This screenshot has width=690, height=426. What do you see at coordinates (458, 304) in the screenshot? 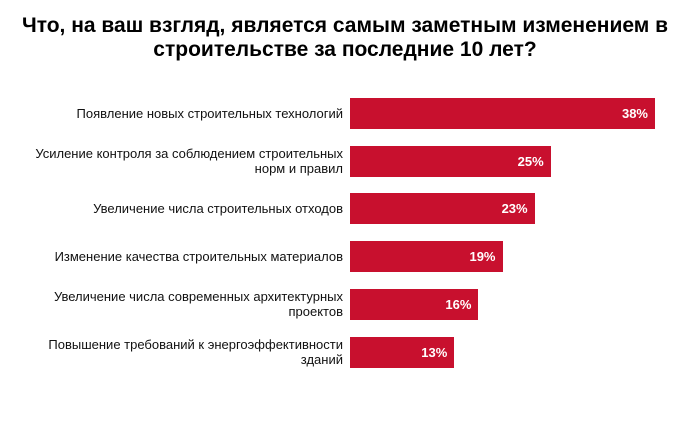
I see `value-label: 16%` at bounding box center [458, 304].